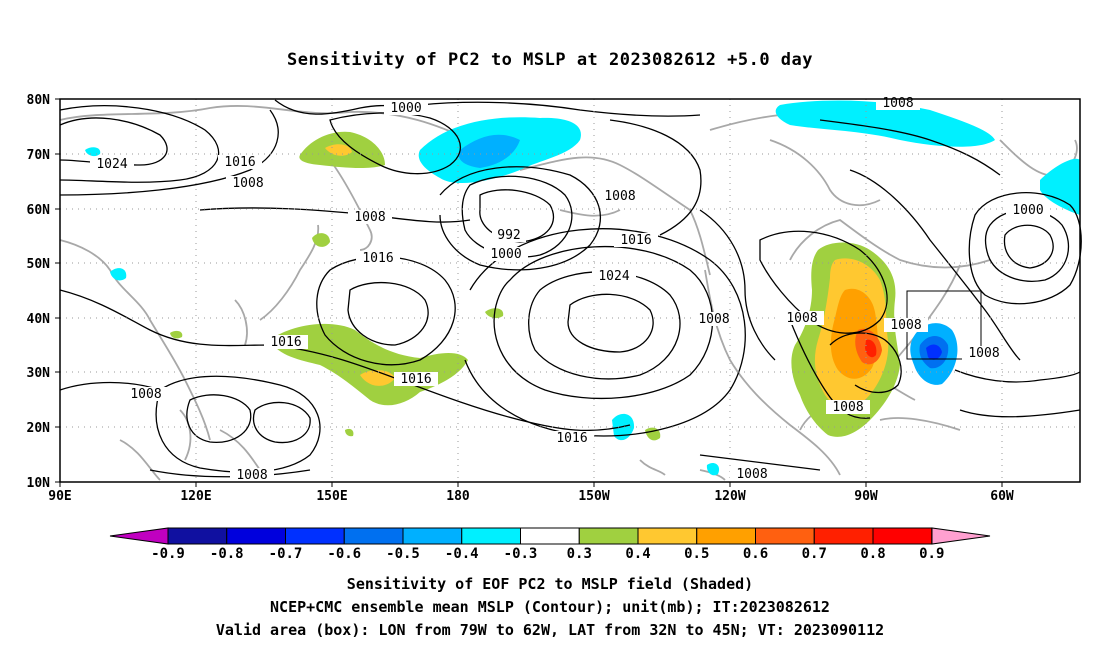  What do you see at coordinates (729, 496) in the screenshot?
I see `lon-tick-label: 120W` at bounding box center [729, 496].